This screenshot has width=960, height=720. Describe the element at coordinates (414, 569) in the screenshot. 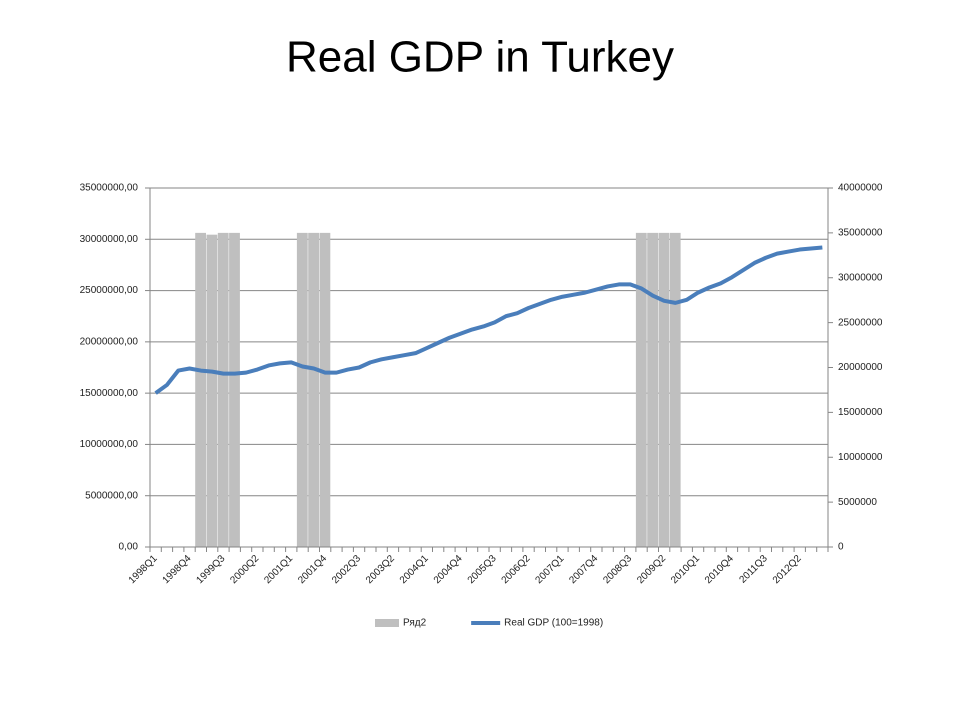

I see `x-tick-label: 2004Q1` at that location.